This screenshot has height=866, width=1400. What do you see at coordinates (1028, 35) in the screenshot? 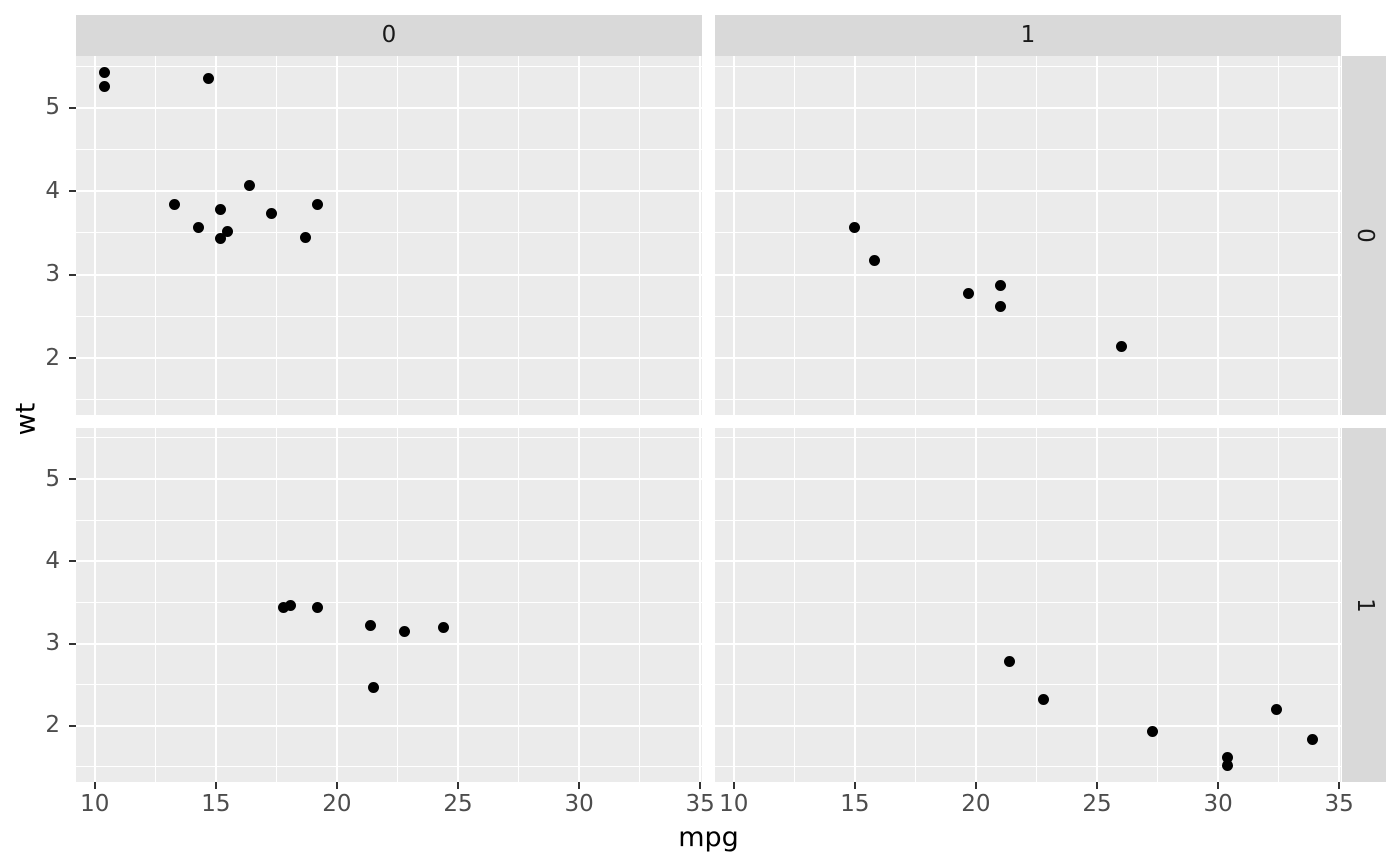
I see `facet-column-strip-1: 1` at bounding box center [1028, 35].